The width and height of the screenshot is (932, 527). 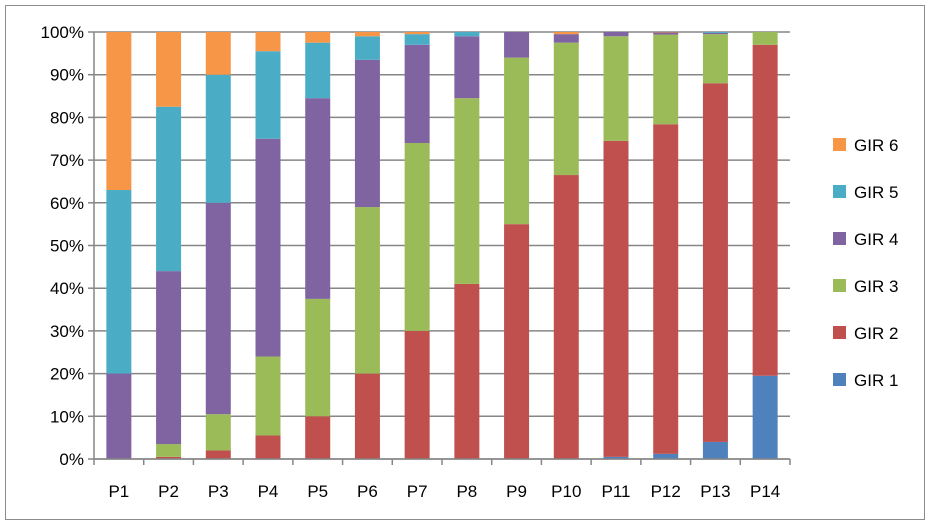 What do you see at coordinates (268, 396) in the screenshot?
I see `bar-segment-gir-3-p4` at bounding box center [268, 396].